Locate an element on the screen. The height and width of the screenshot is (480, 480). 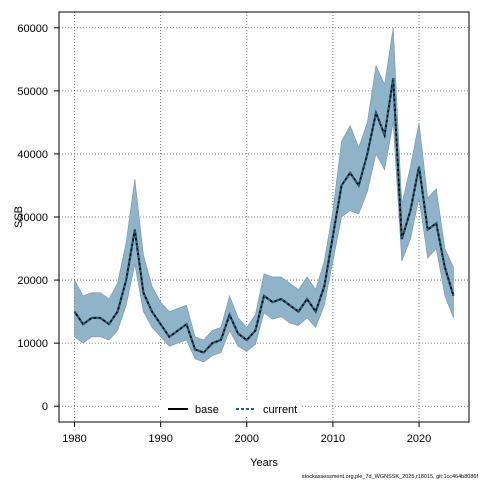
legend-label-current: current is located at coordinates (280, 410).